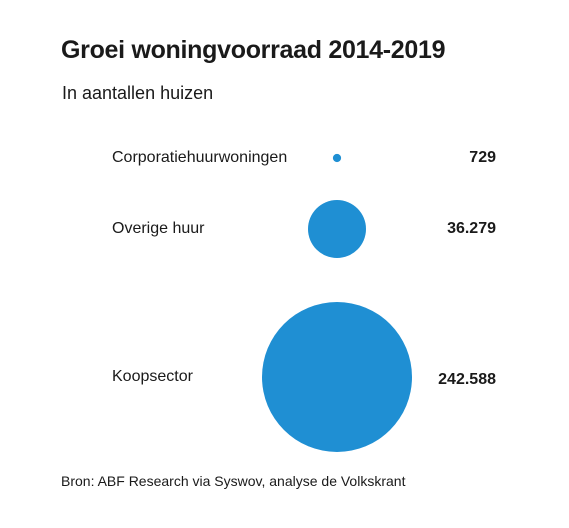 The height and width of the screenshot is (528, 569). What do you see at coordinates (337, 229) in the screenshot?
I see `bubble-overige-huur` at bounding box center [337, 229].